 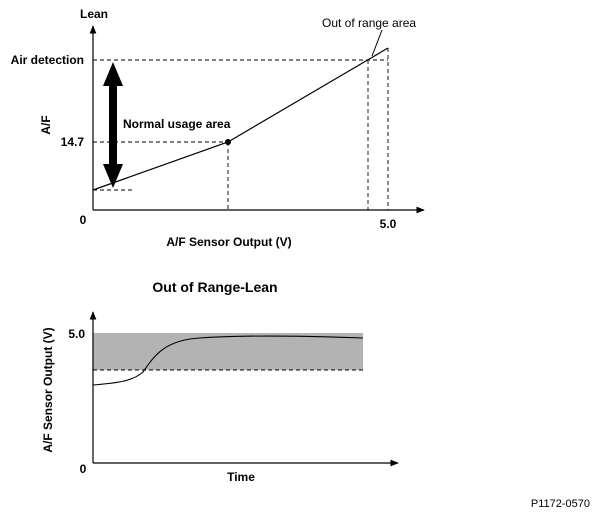 What do you see at coordinates (83, 469) in the screenshot?
I see `bottom-origin-label: 0` at bounding box center [83, 469].